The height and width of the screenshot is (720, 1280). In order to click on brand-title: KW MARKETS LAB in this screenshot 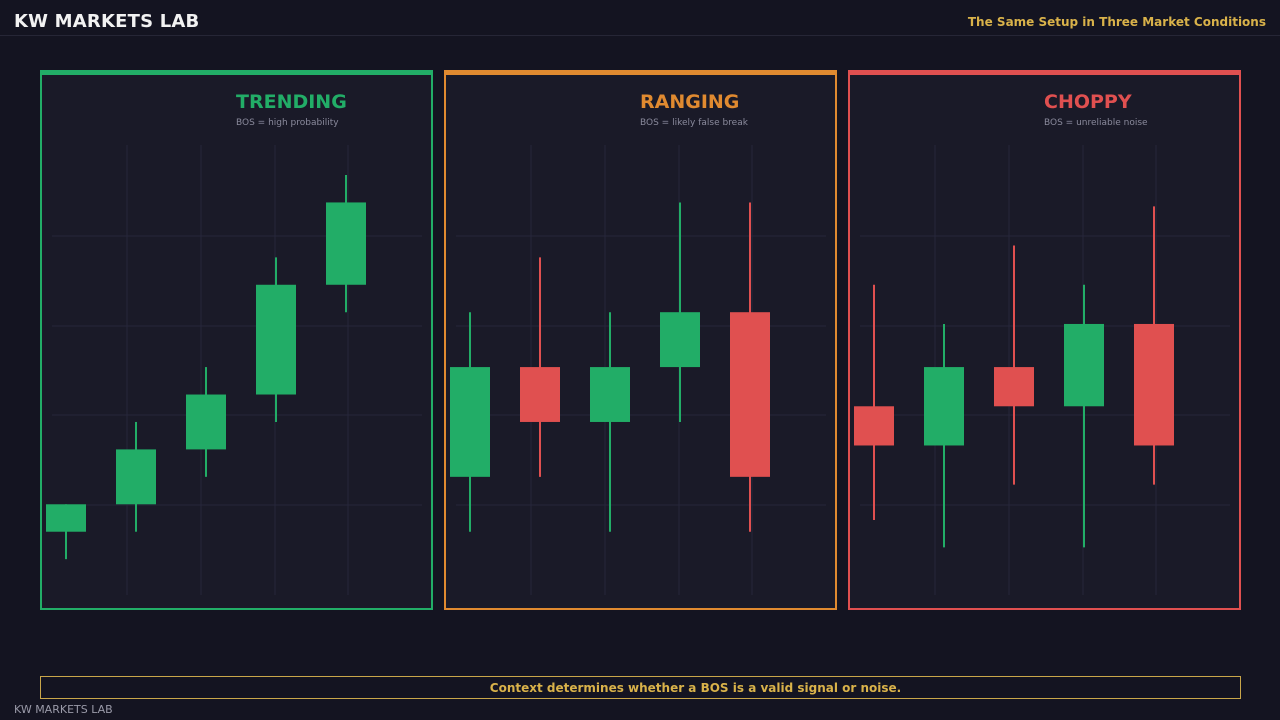, I will do `click(107, 21)`.